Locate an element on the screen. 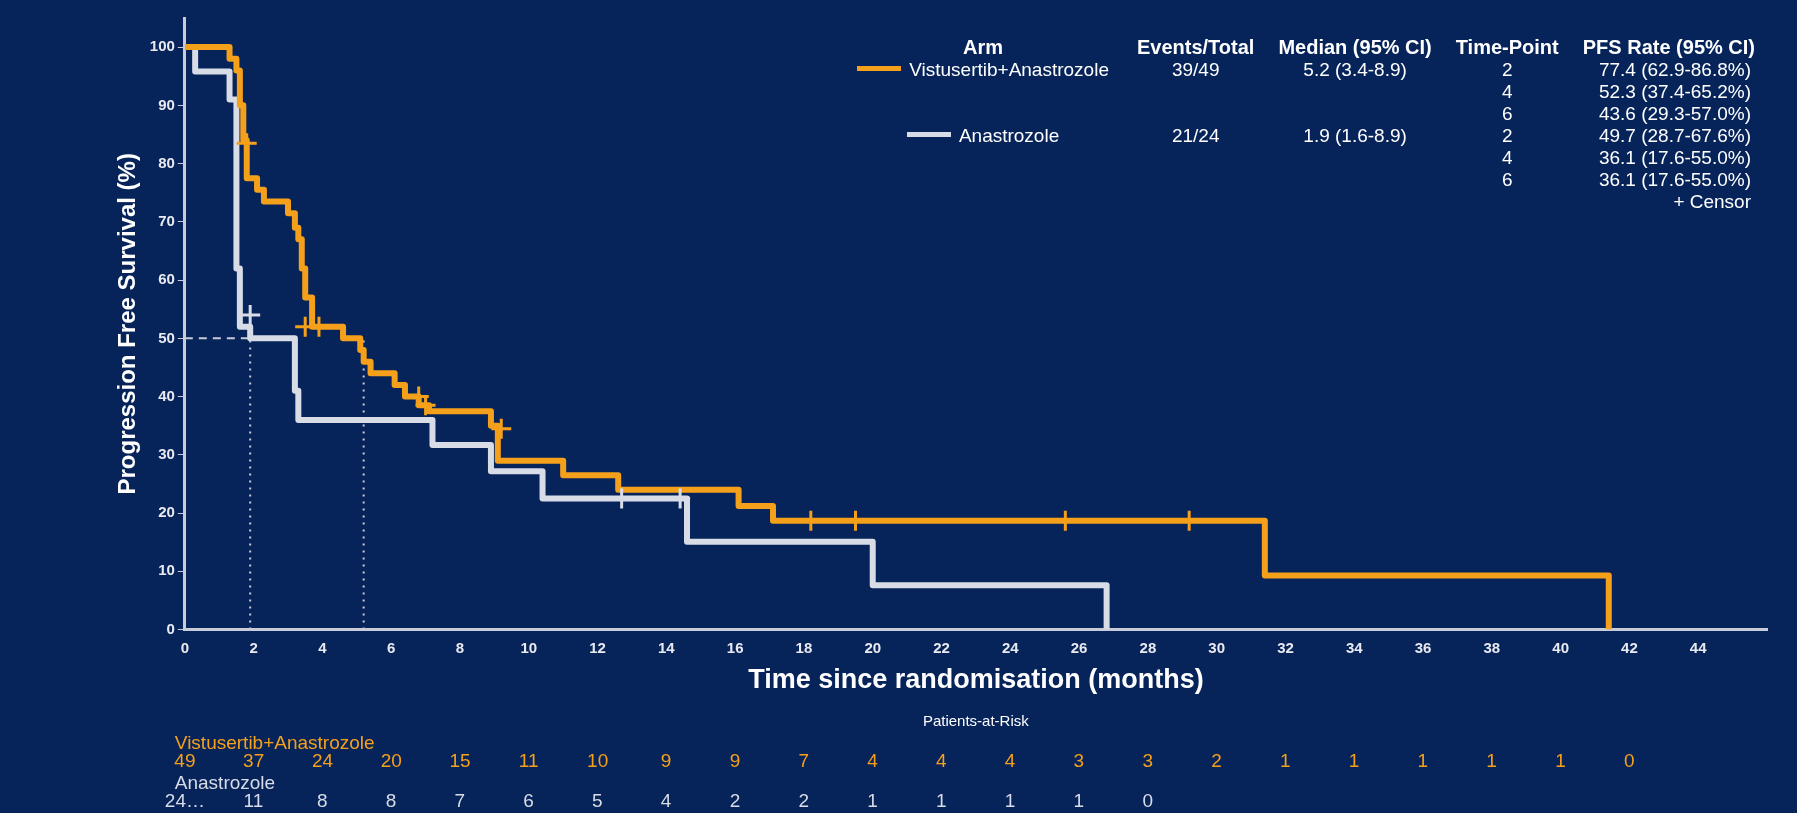 The image size is (1797, 813). y-tick-label: 70 is located at coordinates (166, 221).